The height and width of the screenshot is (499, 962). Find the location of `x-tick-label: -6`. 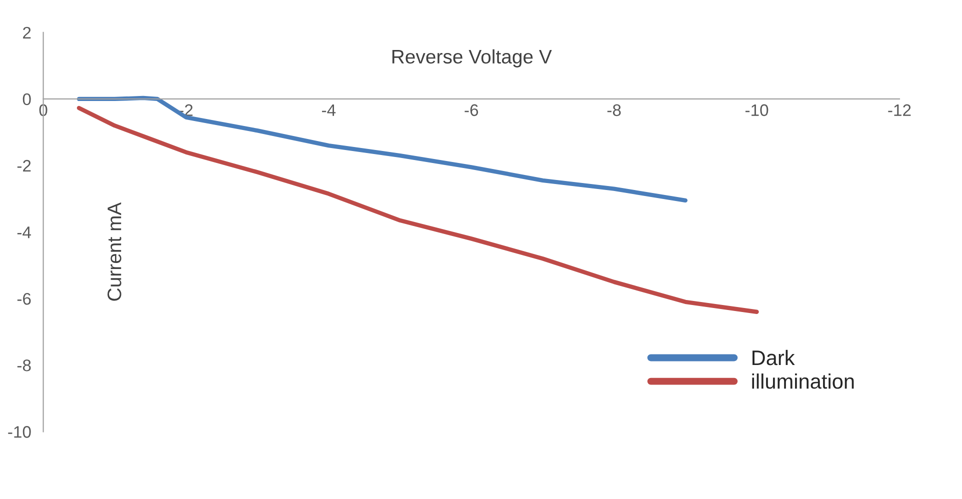

x-tick-label: -6 is located at coordinates (471, 110).